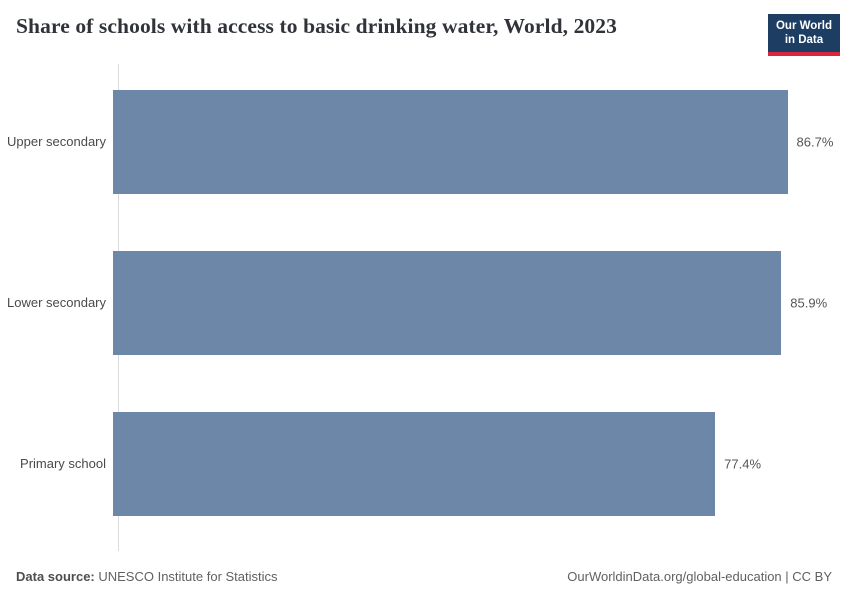 Image resolution: width=850 pixels, height=600 pixels. I want to click on data-source-label: Data source:, so click(55, 576).